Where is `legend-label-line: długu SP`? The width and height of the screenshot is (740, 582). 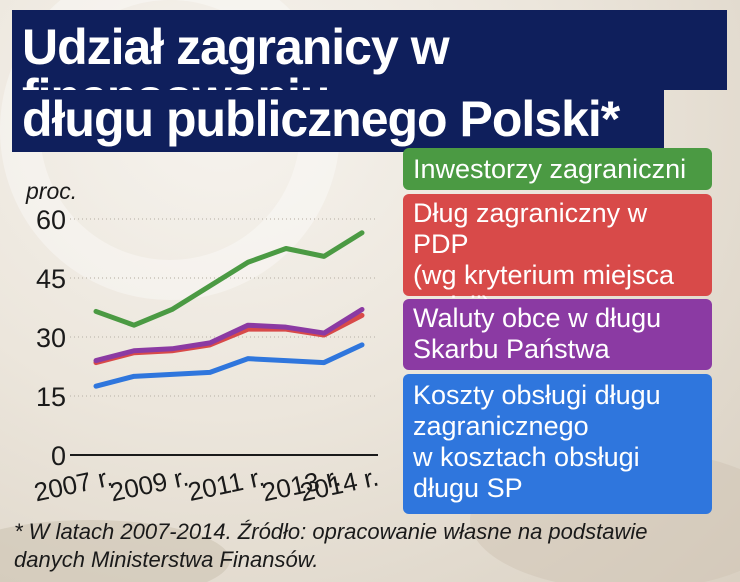
legend-label-line: długu SP is located at coordinates (468, 488).